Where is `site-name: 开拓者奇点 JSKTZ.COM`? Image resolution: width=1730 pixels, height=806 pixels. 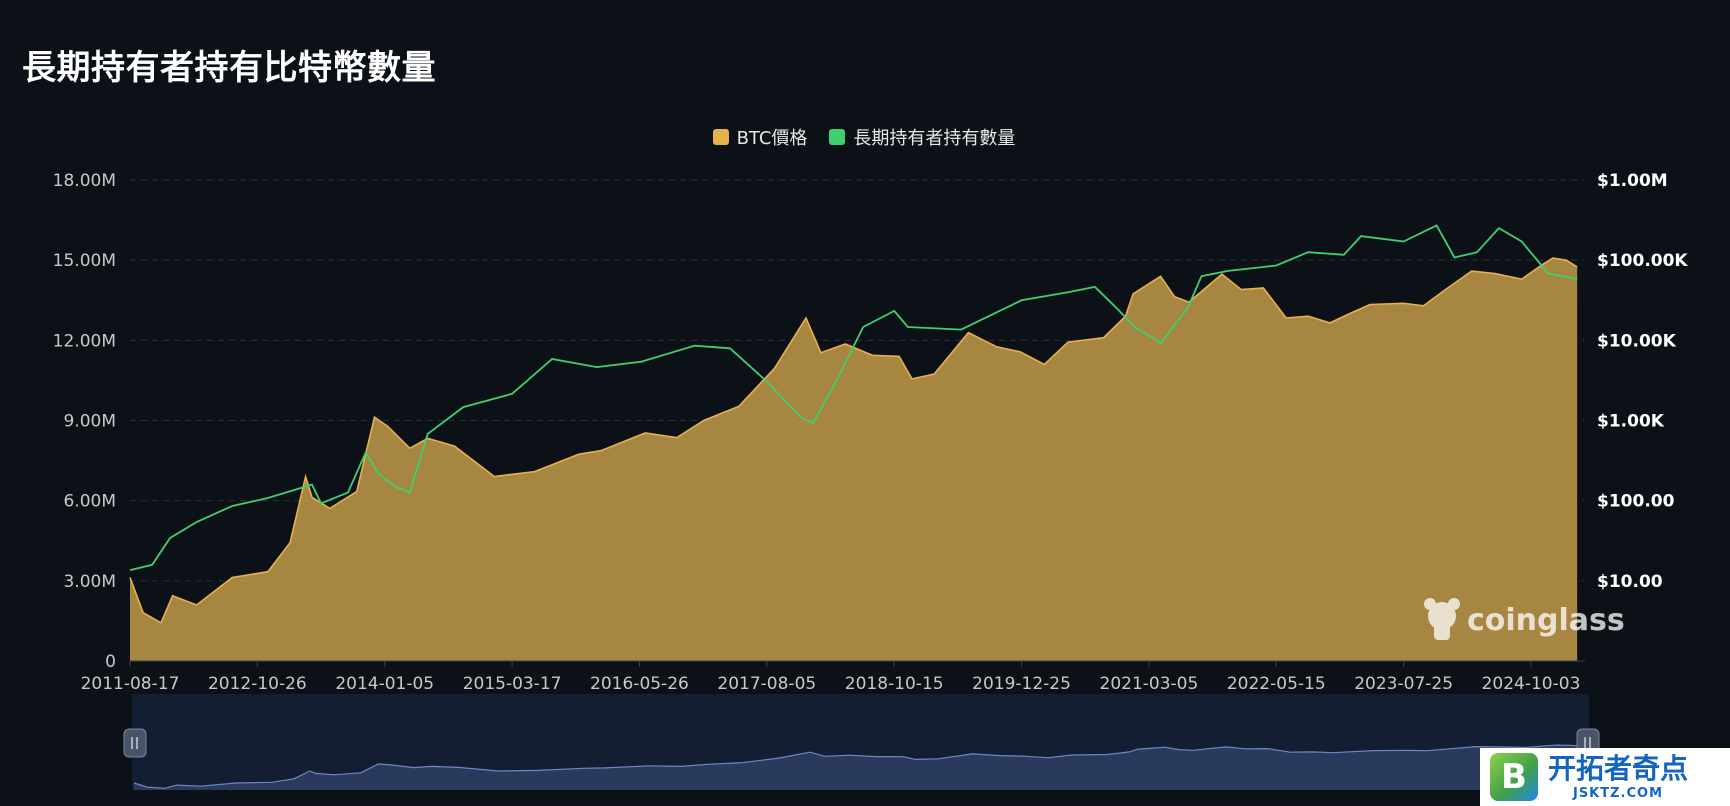 site-name: 开拓者奇点 JSKTZ.COM is located at coordinates (1618, 776).